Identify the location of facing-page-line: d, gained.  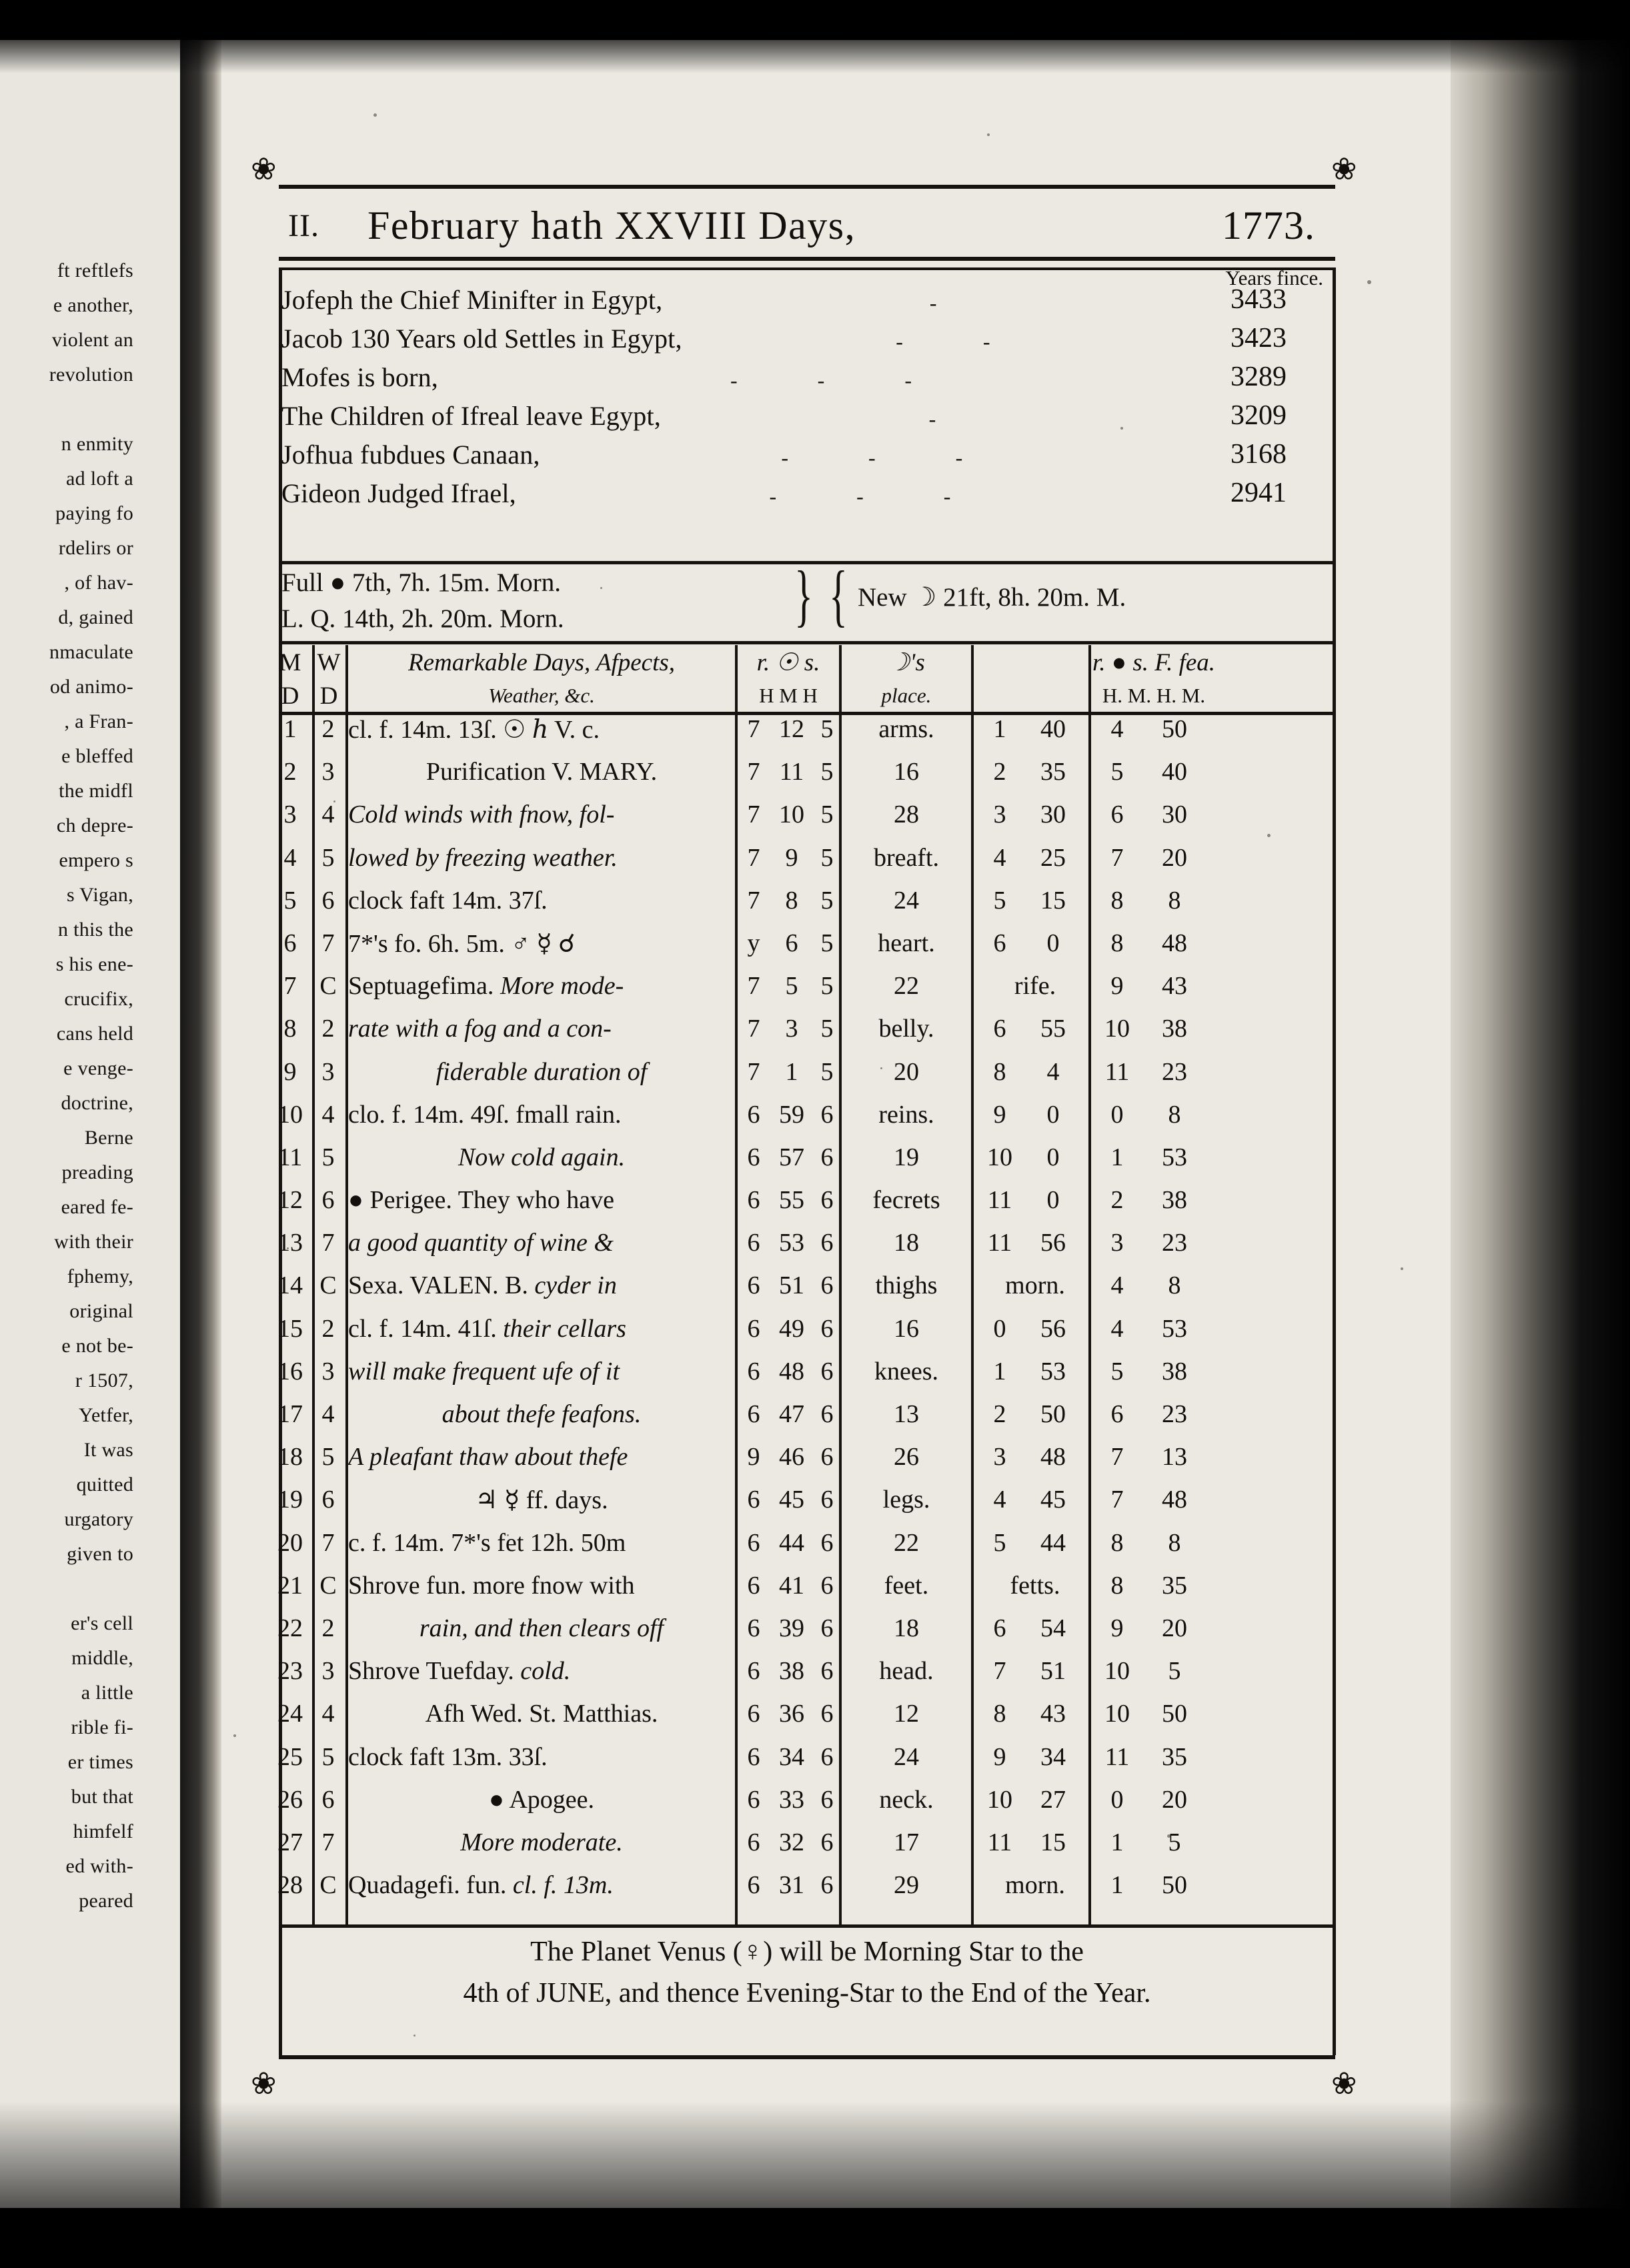
(95, 617).